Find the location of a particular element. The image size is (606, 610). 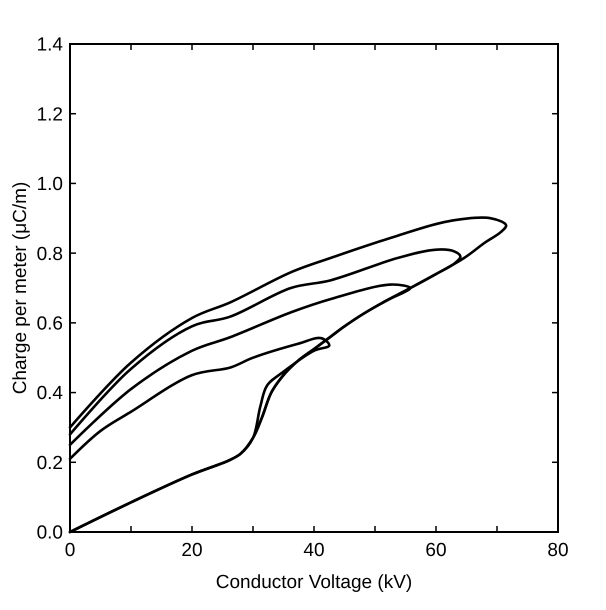

y-tick-label: 1.0 is located at coordinates (49, 185).